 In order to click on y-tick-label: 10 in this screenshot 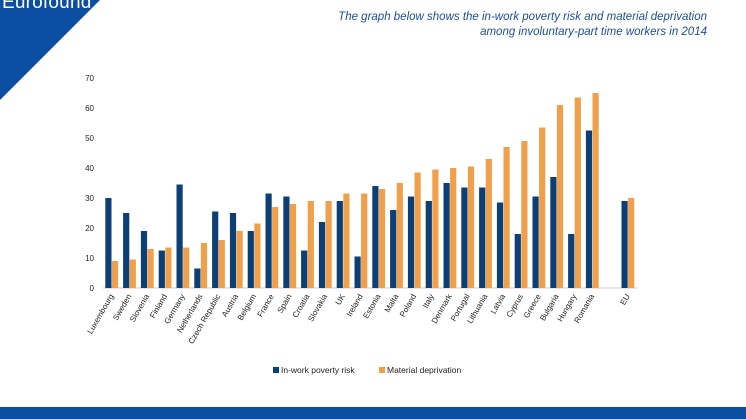, I will do `click(89, 258)`.